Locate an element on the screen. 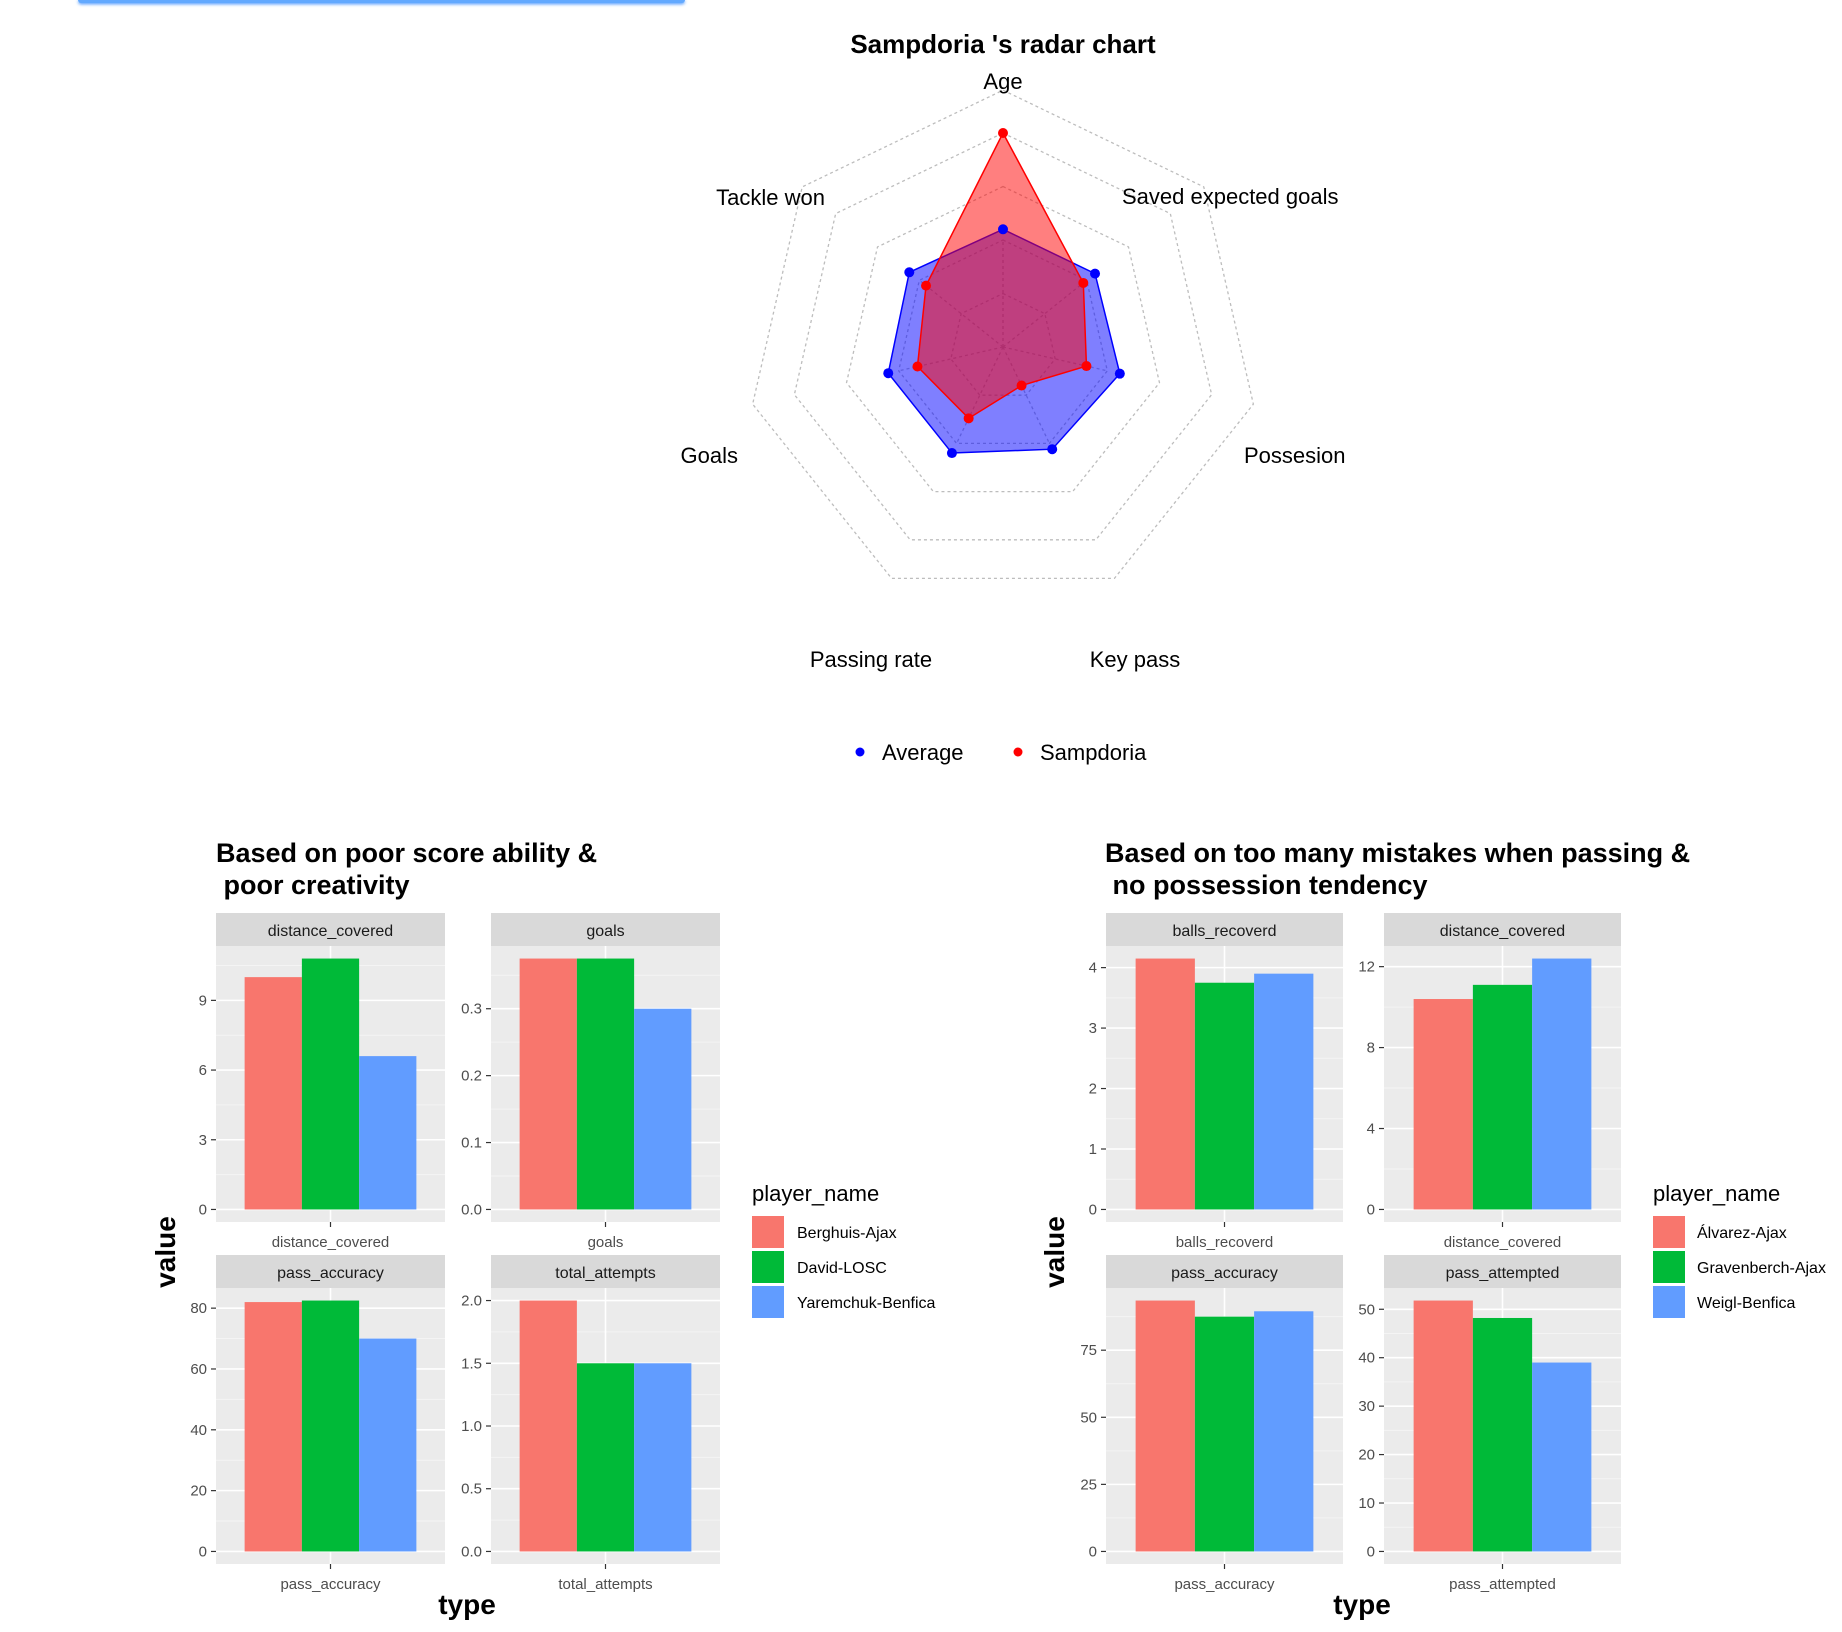  facet-strip-label: pass_attempted is located at coordinates (1503, 1273).